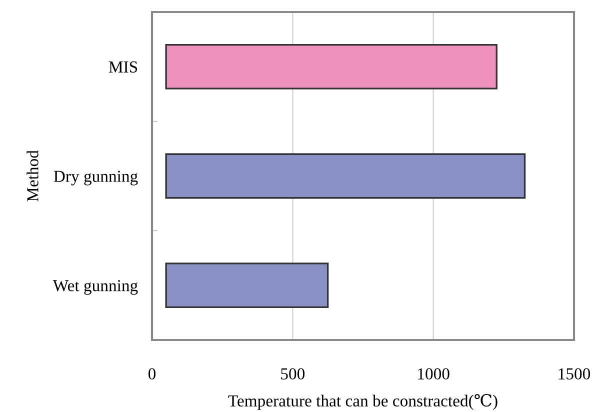  I want to click on x-tick-label: 500, so click(293, 374).